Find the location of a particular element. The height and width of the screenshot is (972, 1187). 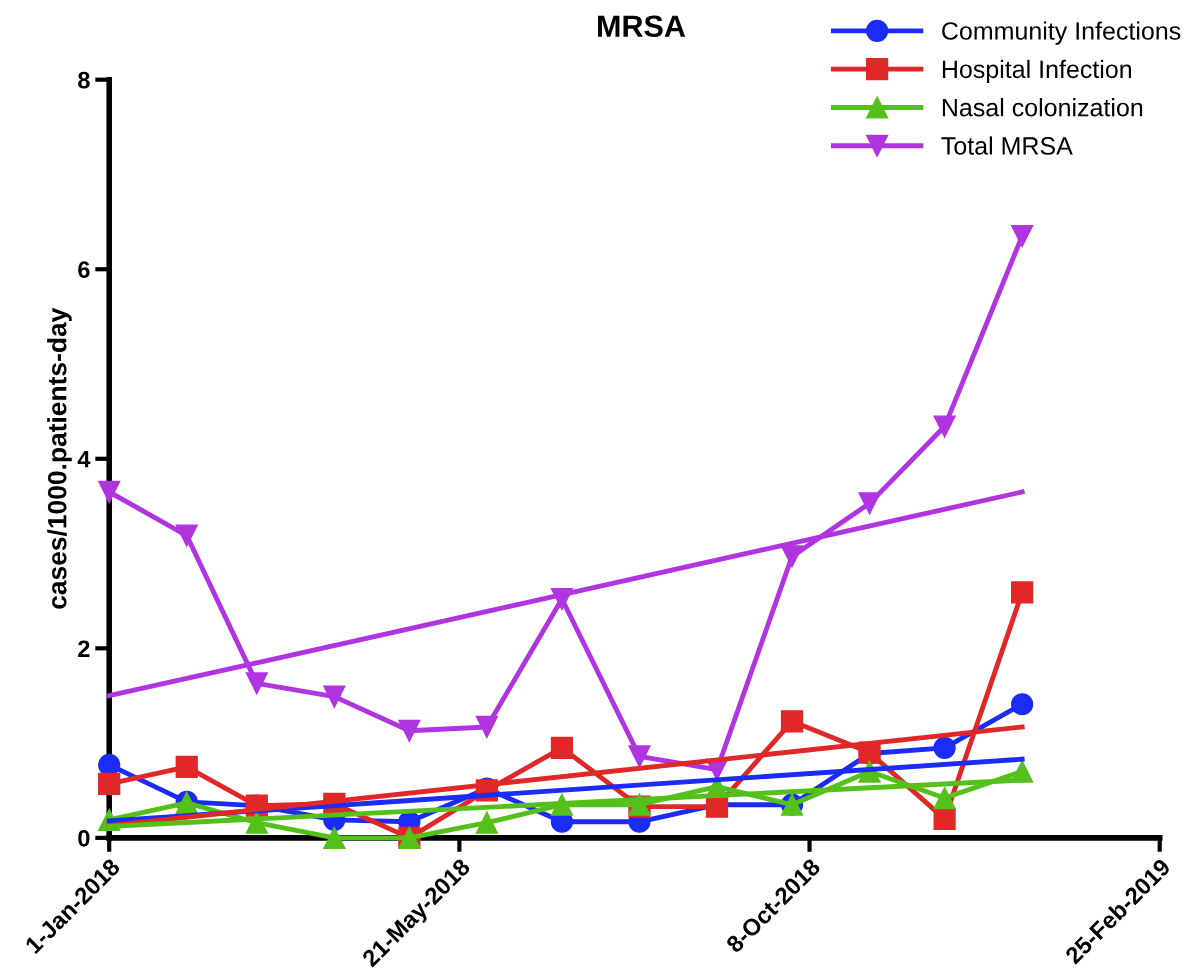

y-tick-label: 0 is located at coordinates (84, 838).